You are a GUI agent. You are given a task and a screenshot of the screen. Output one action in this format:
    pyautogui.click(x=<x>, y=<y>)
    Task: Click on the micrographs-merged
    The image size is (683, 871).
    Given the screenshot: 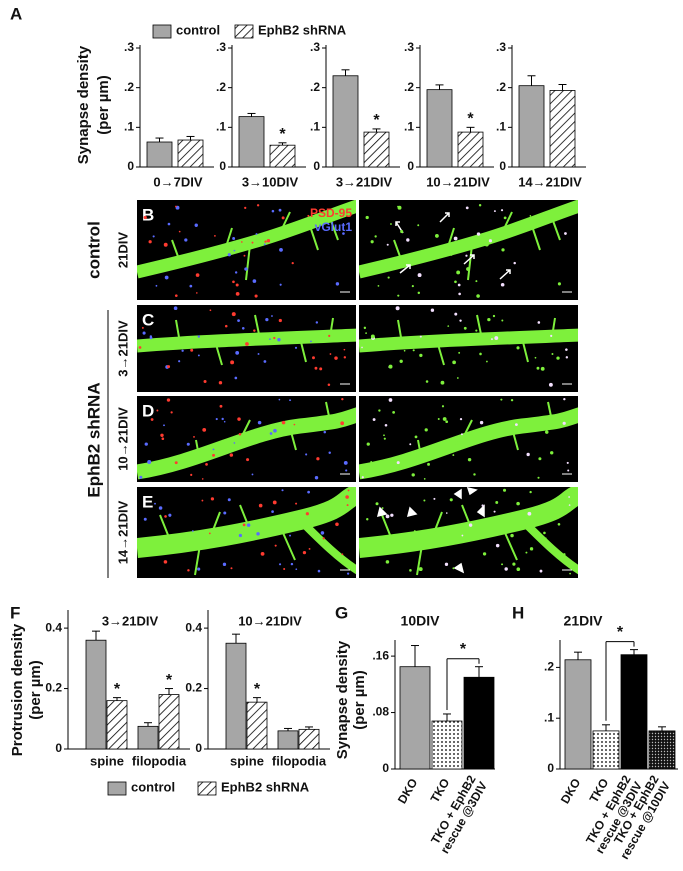 What is the action you would take?
    pyautogui.click(x=470, y=389)
    